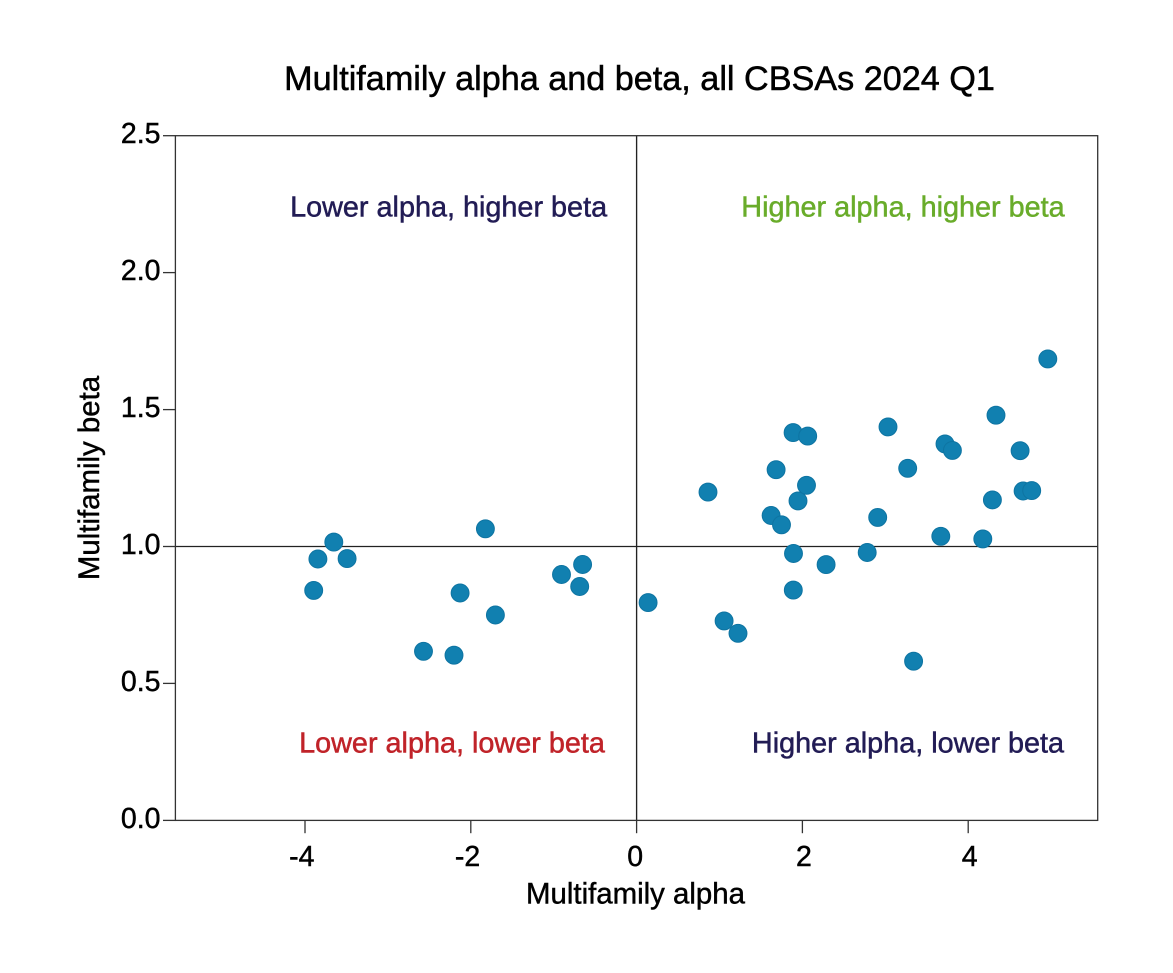 This screenshot has width=1173, height=973. I want to click on svg-text: -2, so click(467, 857).